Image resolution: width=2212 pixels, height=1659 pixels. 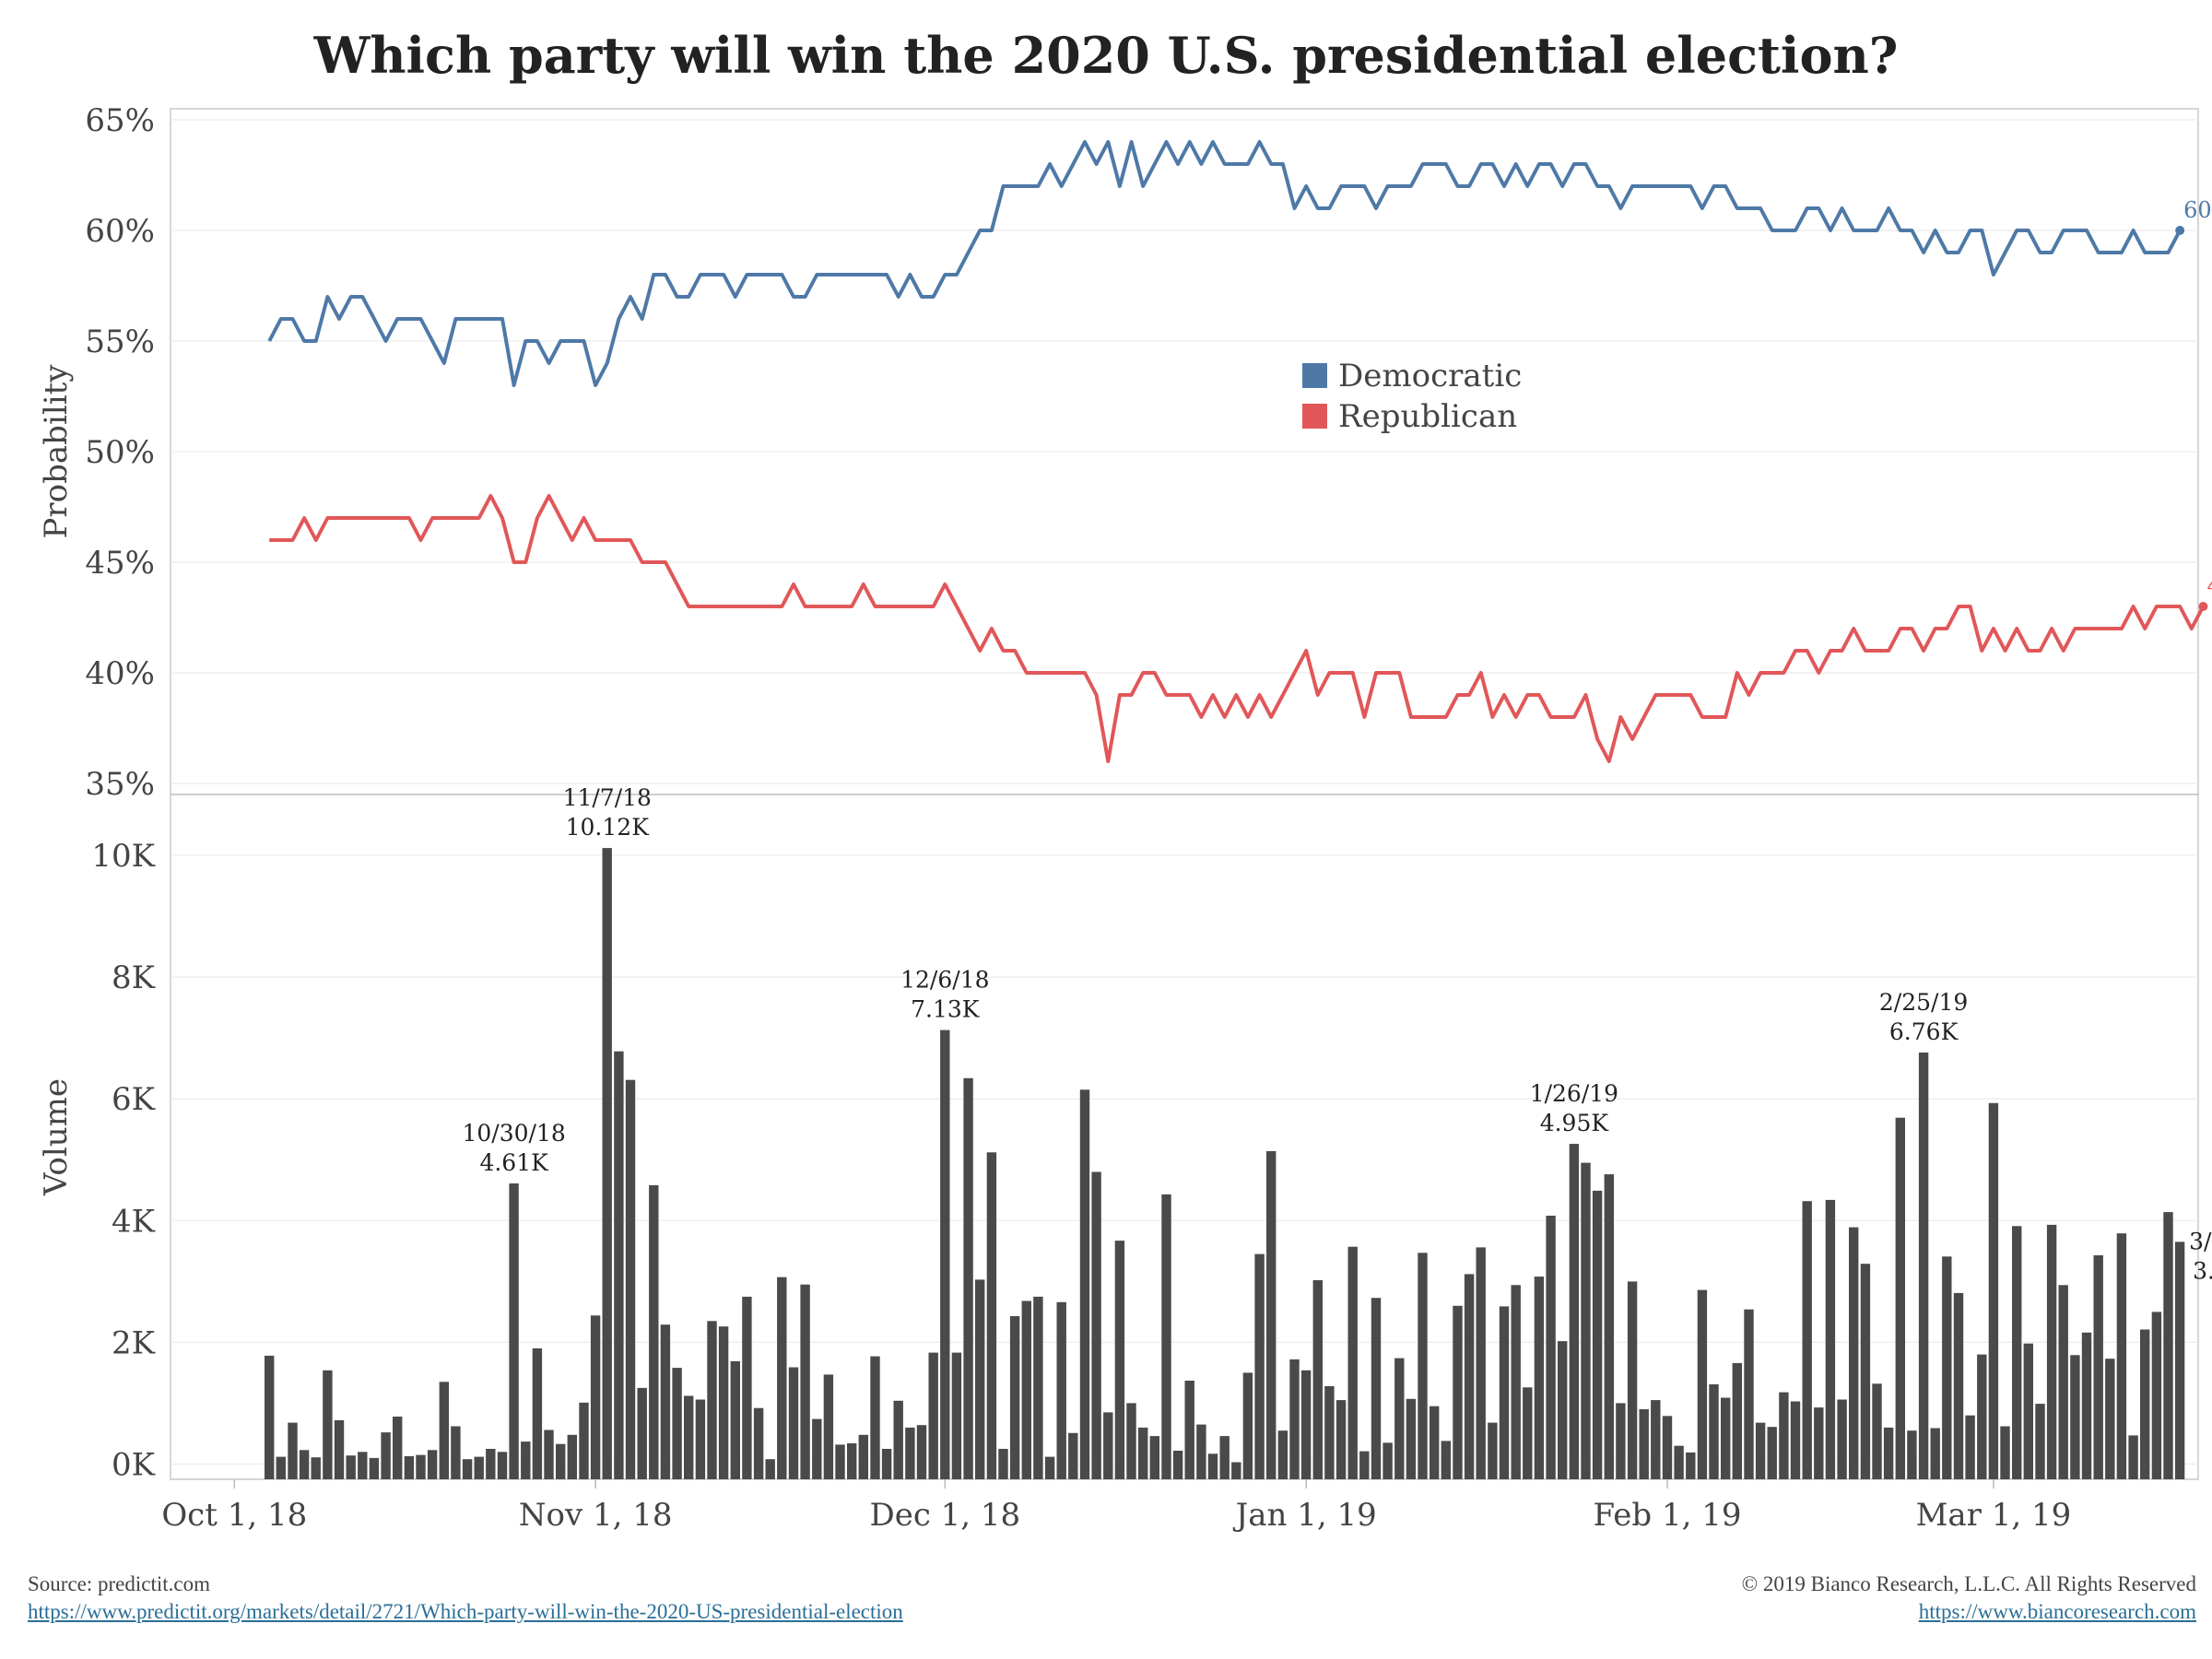 What do you see at coordinates (120, 342) in the screenshot?
I see `probability-tick-label: 55%` at bounding box center [120, 342].